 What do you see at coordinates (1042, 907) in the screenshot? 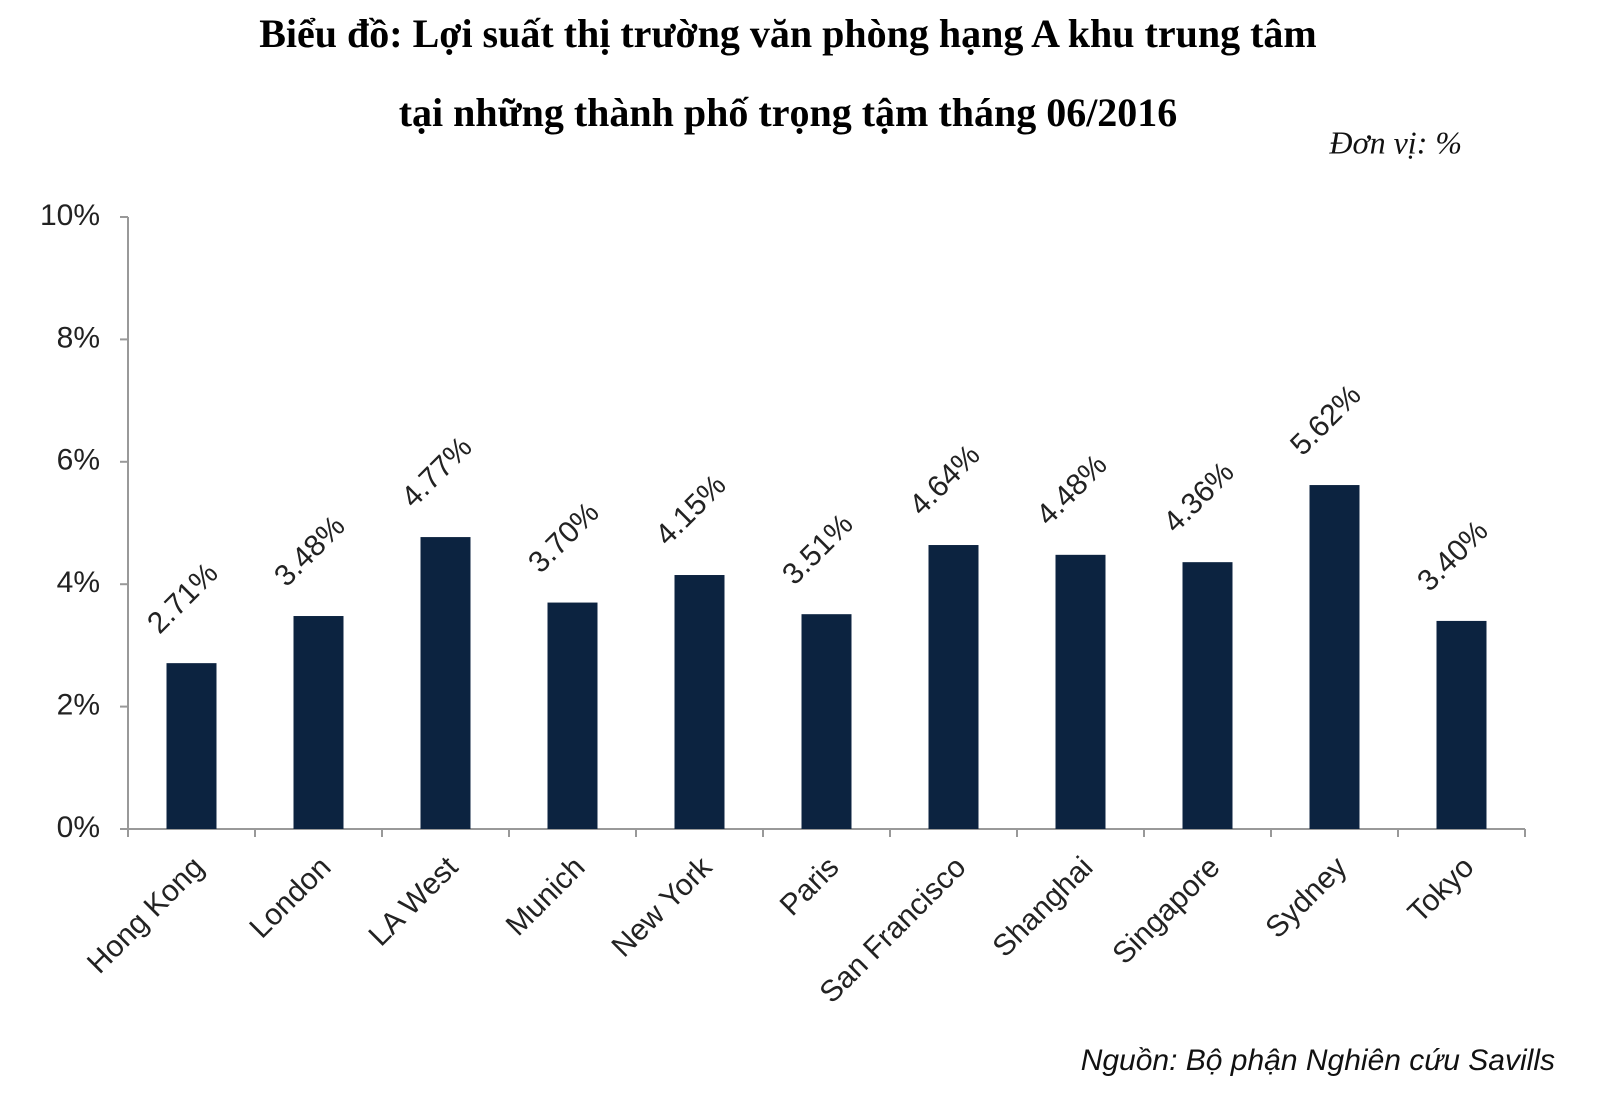
I see `x-tick-label: Shanghai` at bounding box center [1042, 907].